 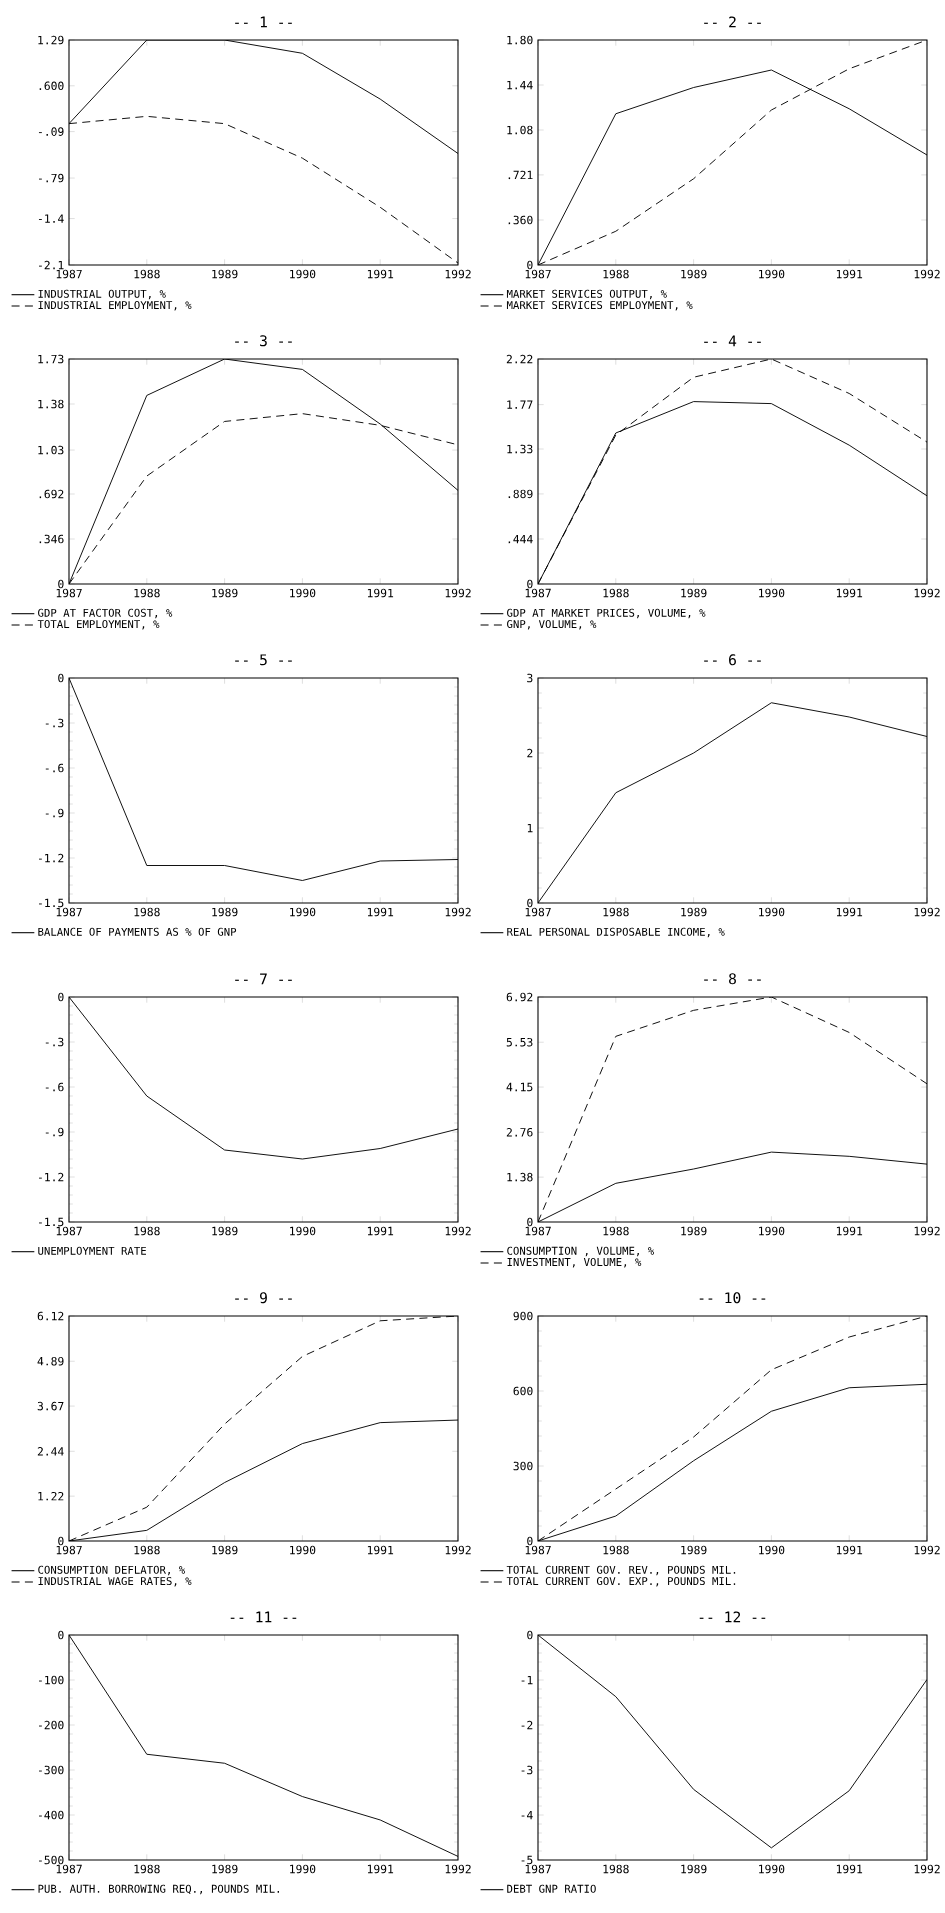 I want to click on y-tick-label: -2.1, so click(x=51, y=265).